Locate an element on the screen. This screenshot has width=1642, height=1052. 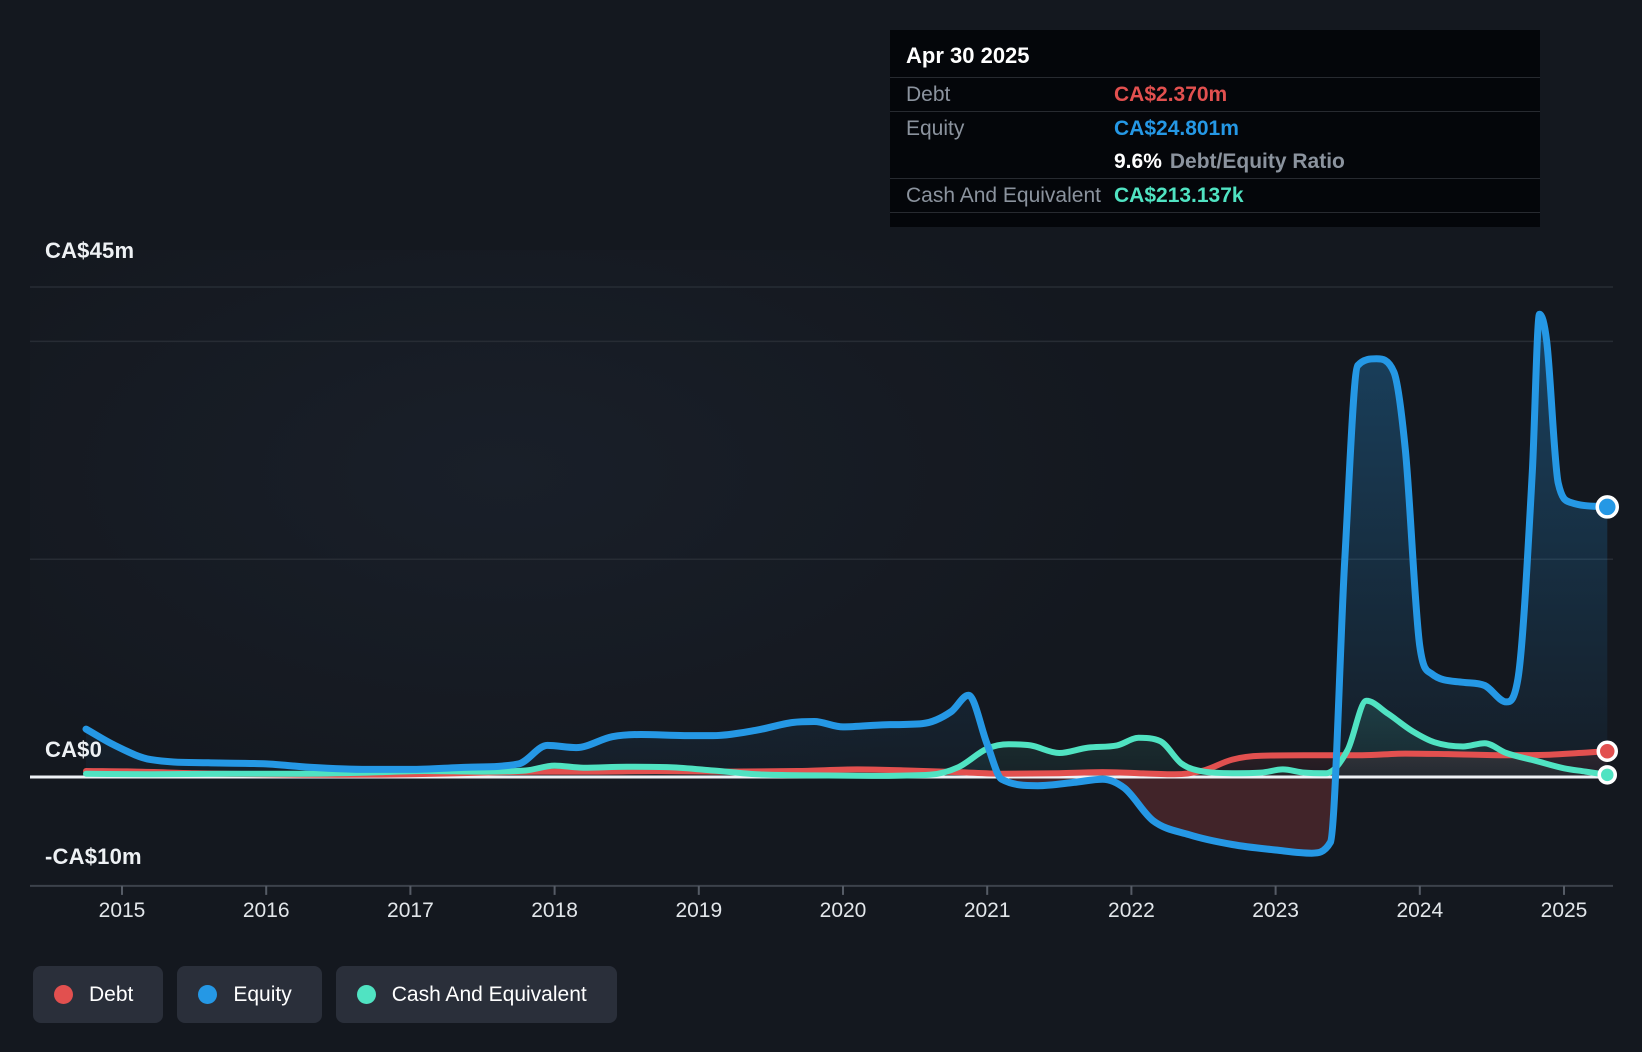
y-axis-label-neg10m: -CA$10m is located at coordinates (93, 856).